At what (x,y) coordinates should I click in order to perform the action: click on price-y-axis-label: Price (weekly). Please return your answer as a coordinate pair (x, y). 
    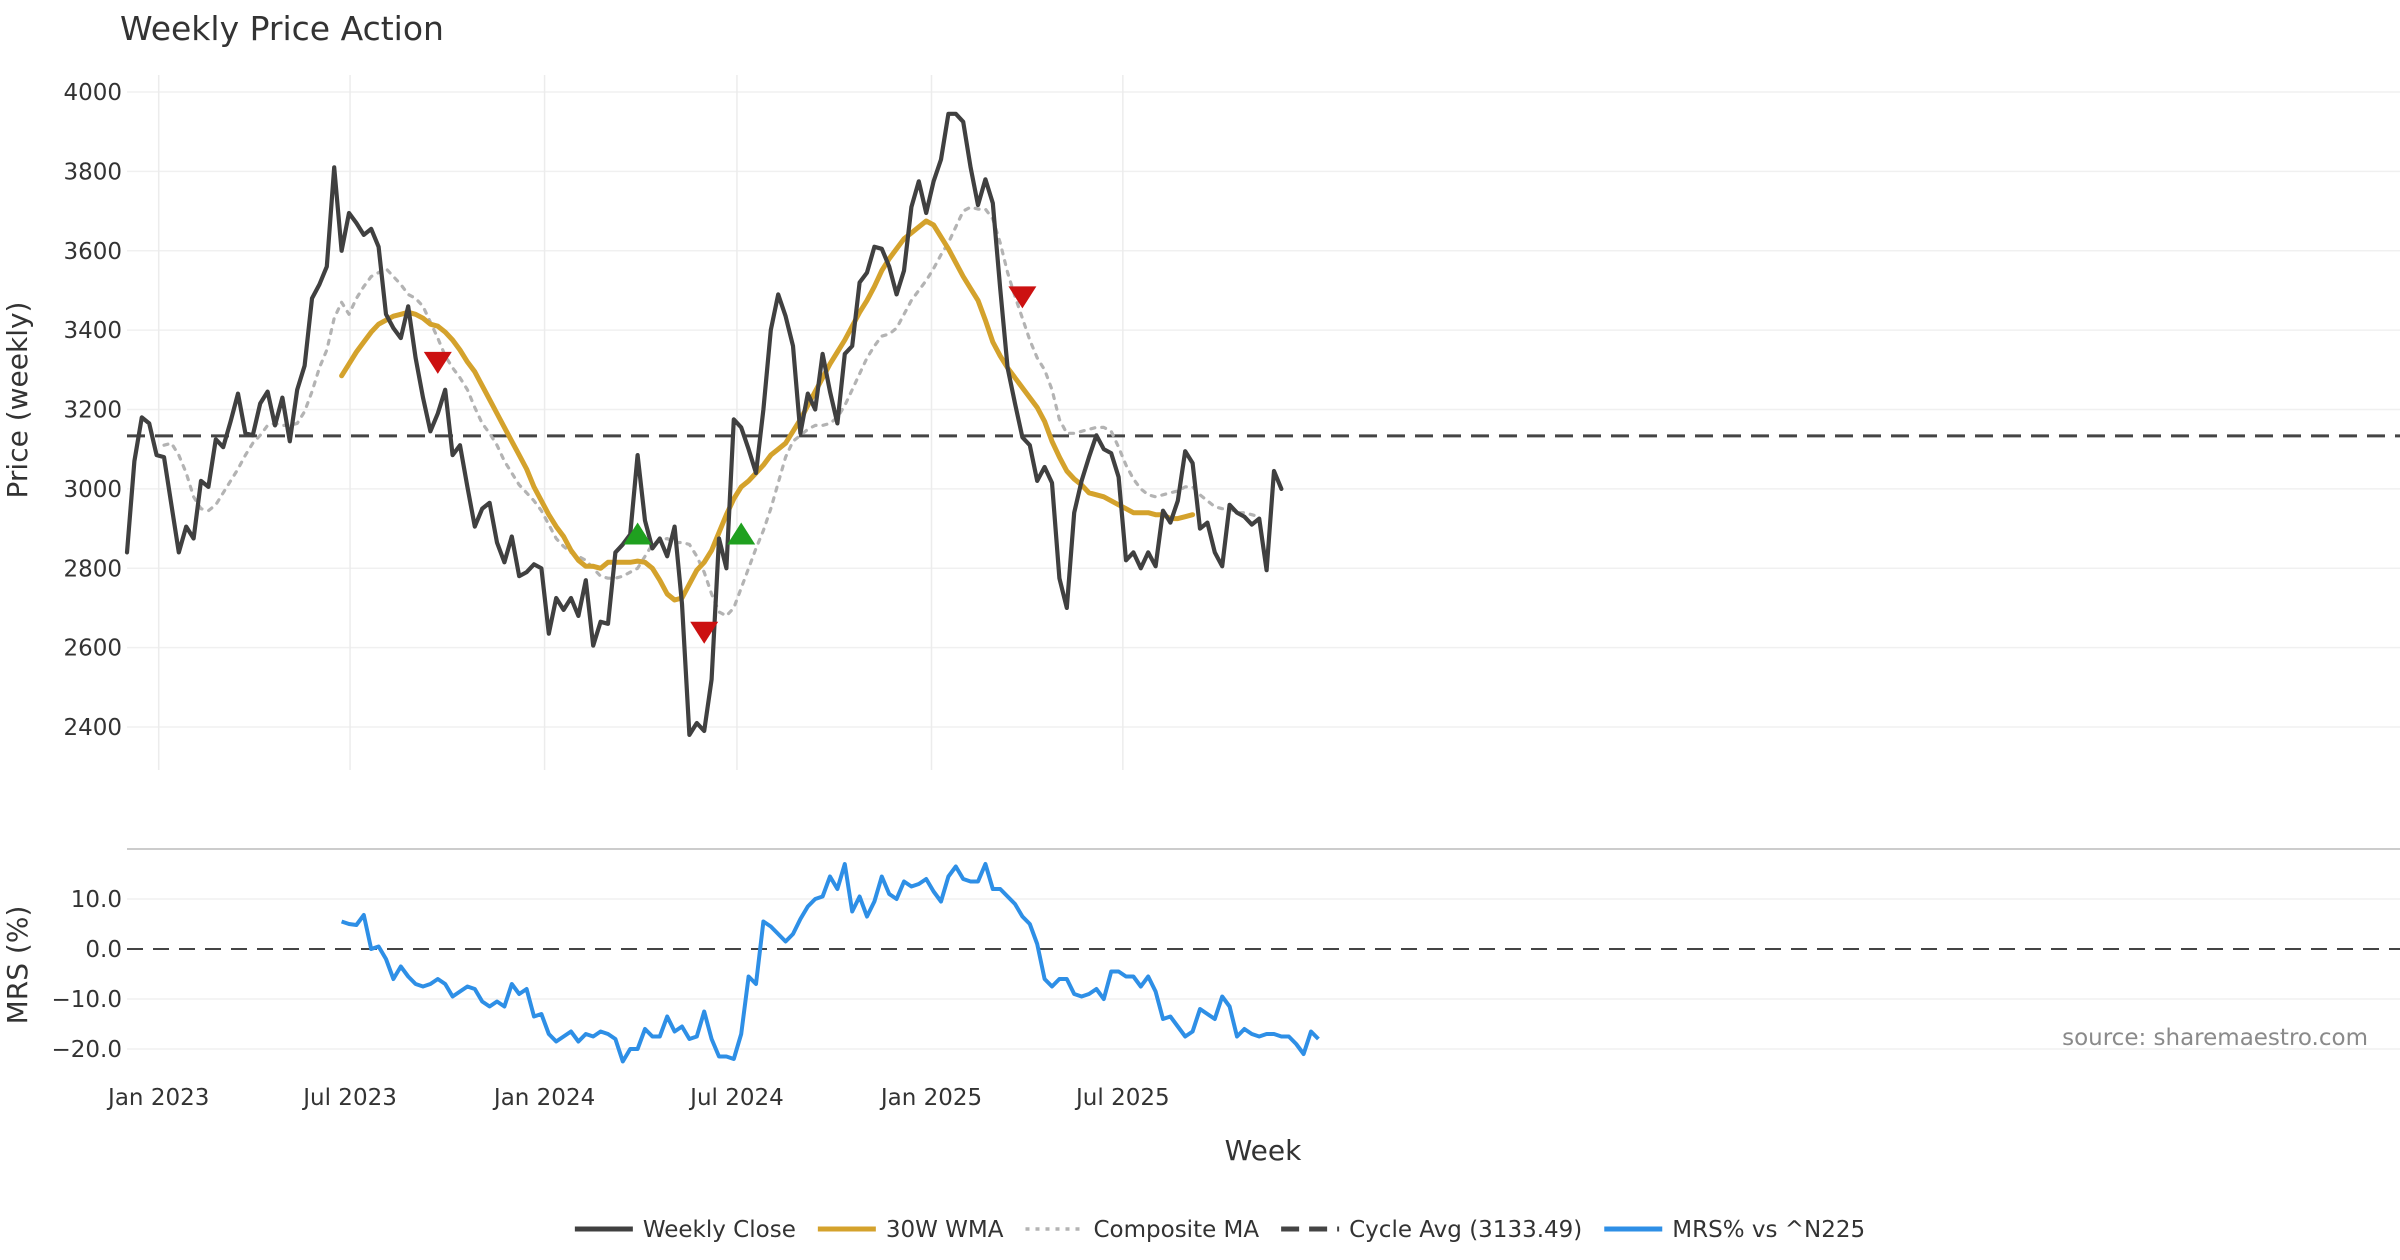
    Looking at the image, I should click on (17, 400).